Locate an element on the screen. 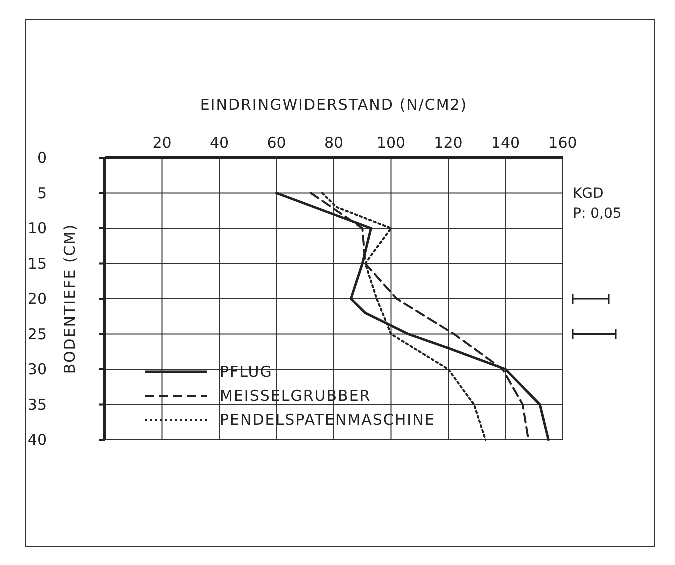 This screenshot has width=675, height=565. y-tick-label: 25 is located at coordinates (37, 334).